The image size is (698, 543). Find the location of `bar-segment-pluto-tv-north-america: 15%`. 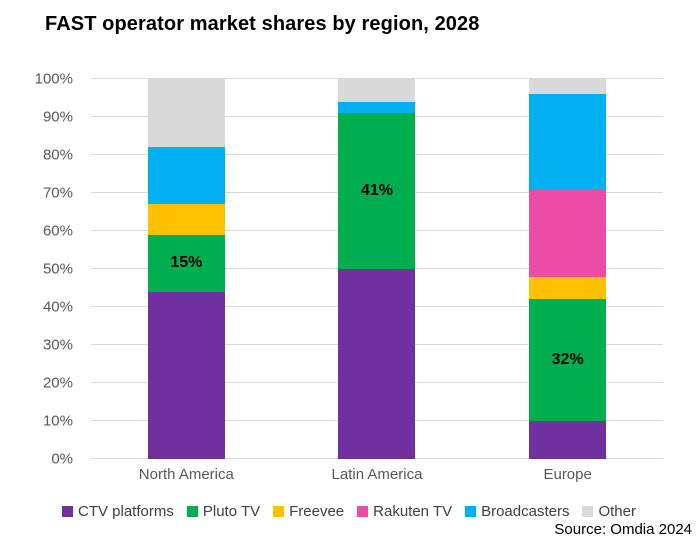

bar-segment-pluto-tv-north-america: 15% is located at coordinates (186, 263).